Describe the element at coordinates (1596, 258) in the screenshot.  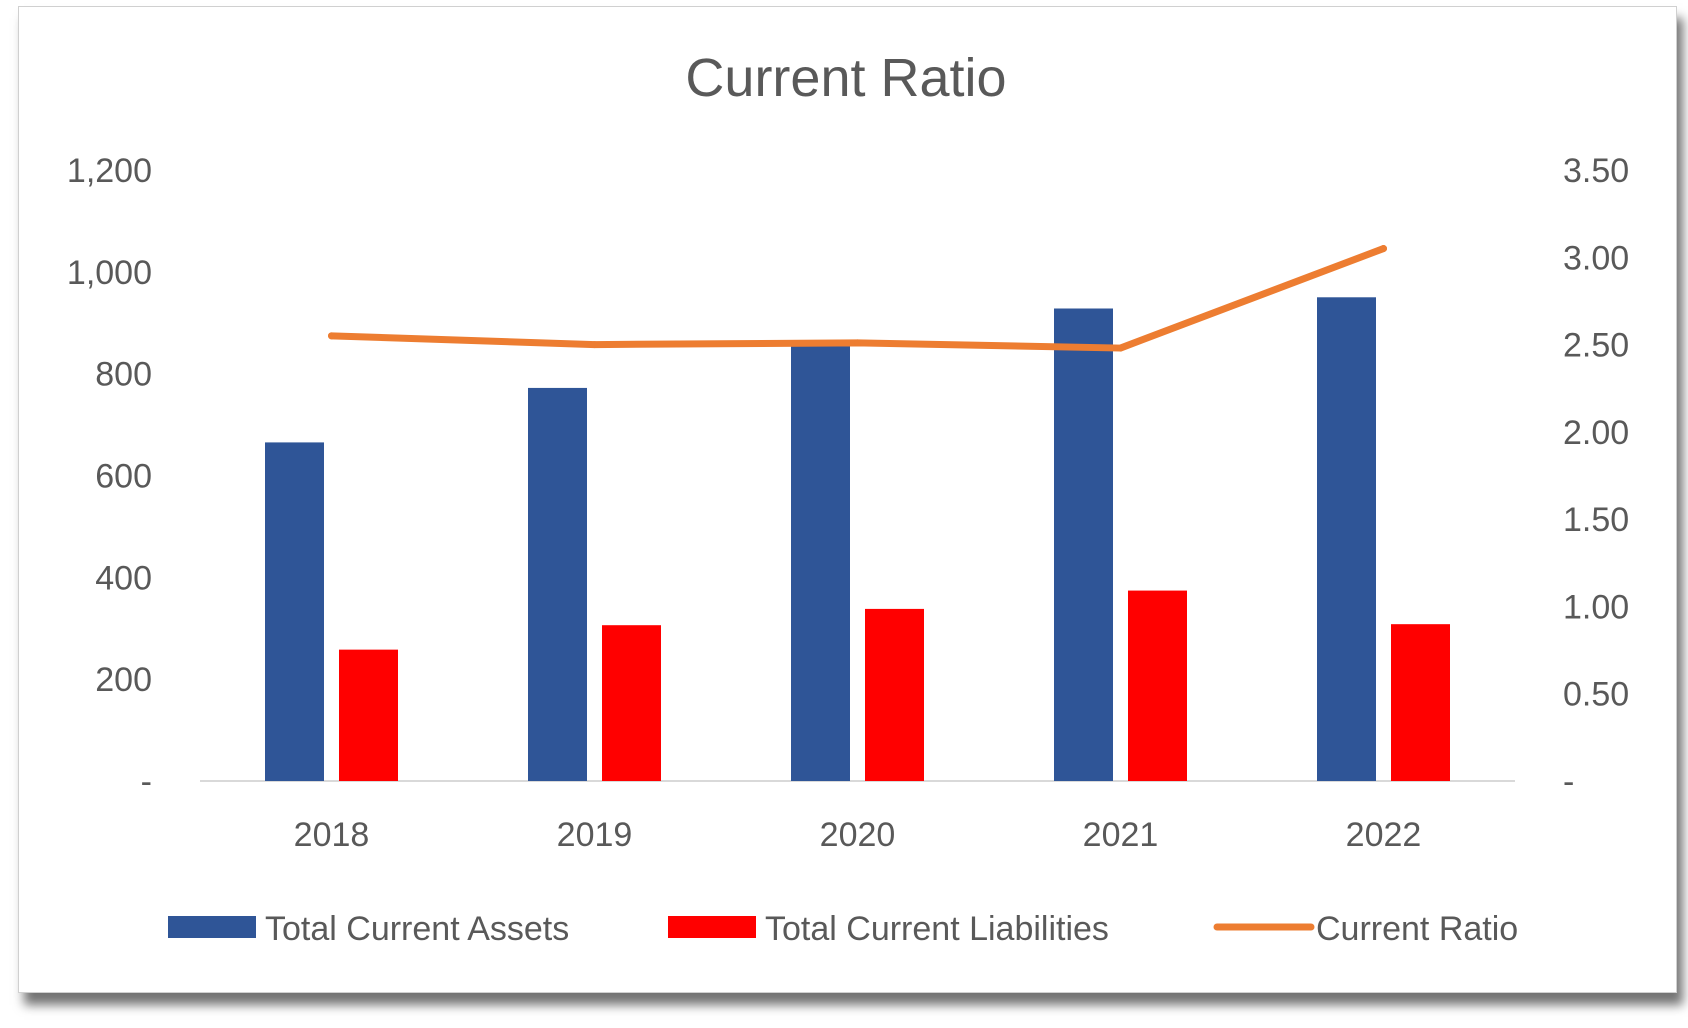
I see `right-tick-label: 3.00` at that location.